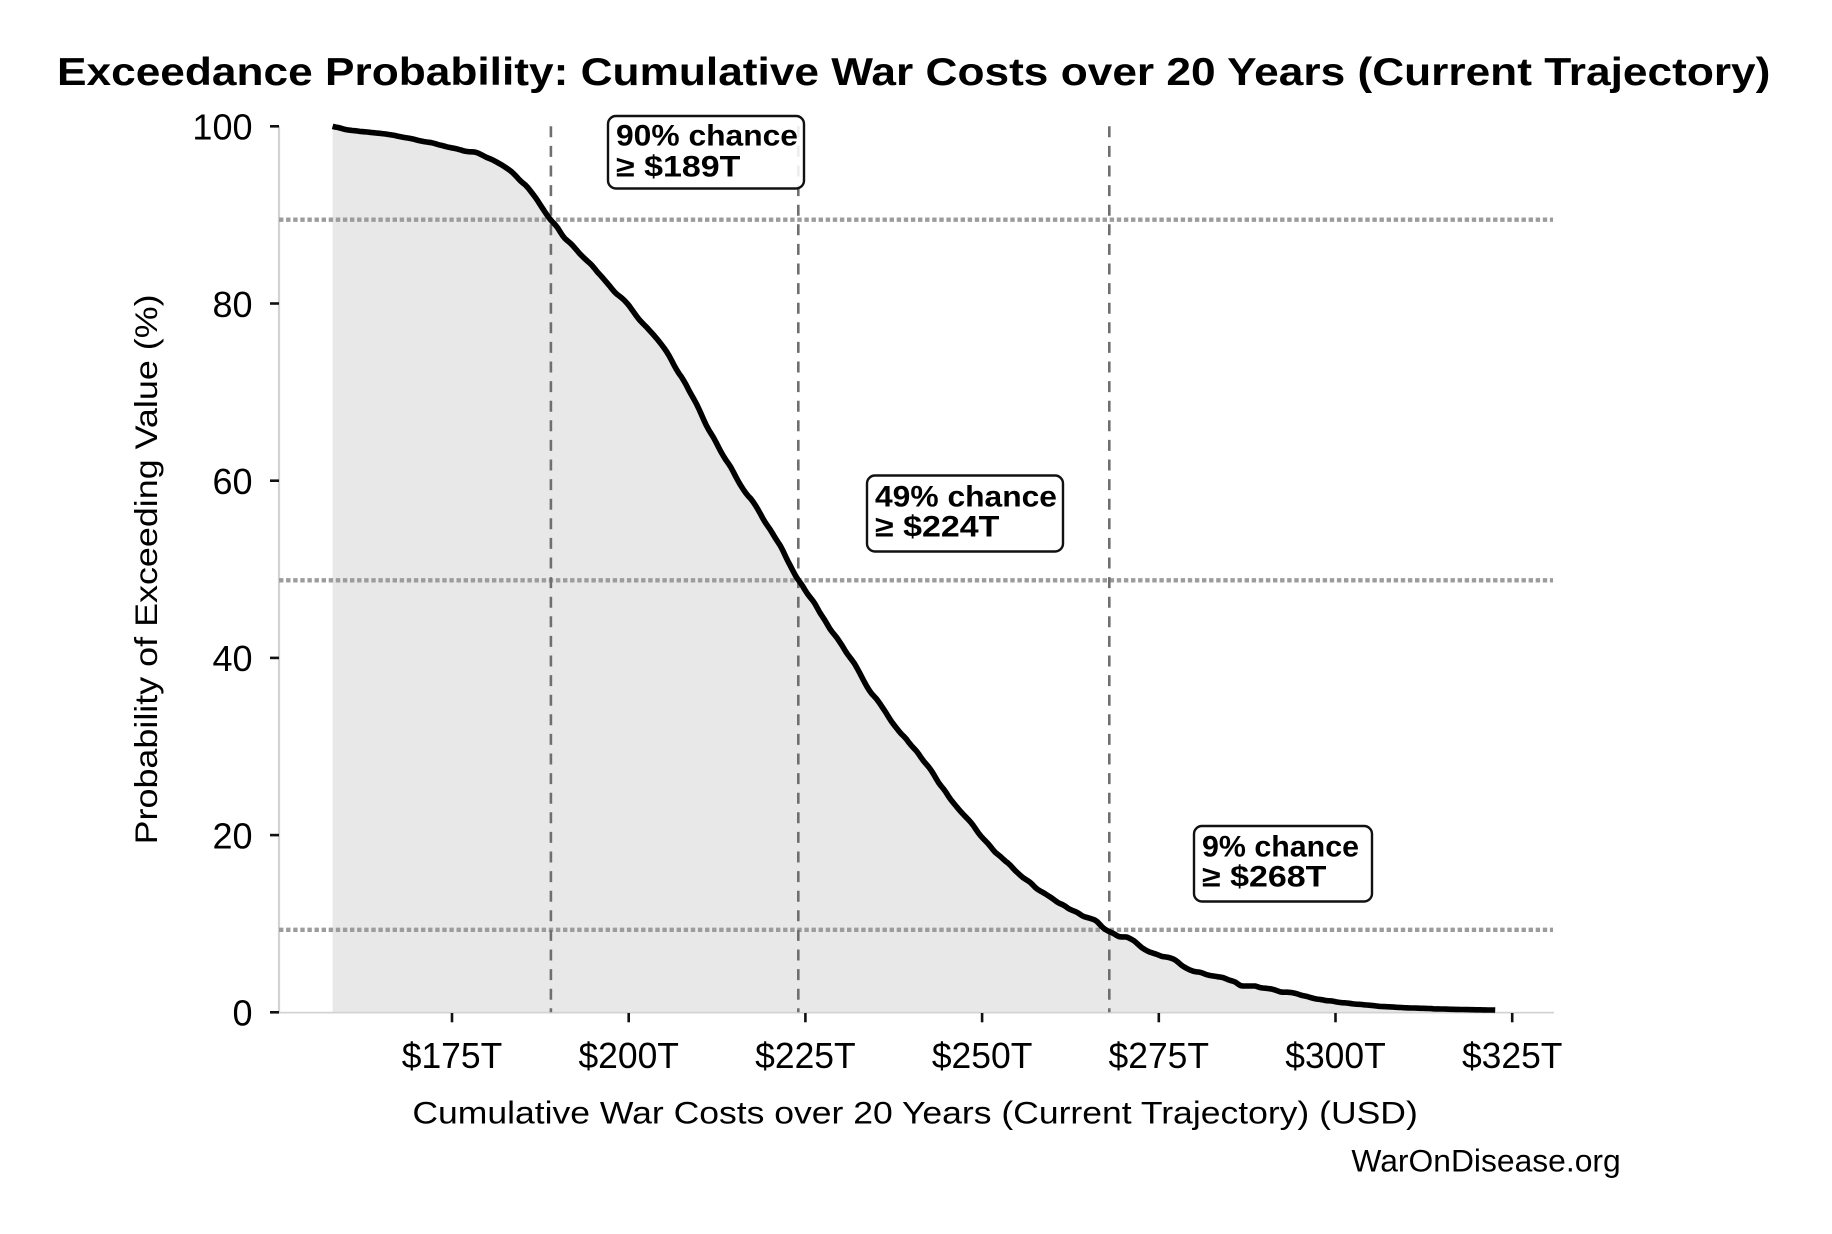  What do you see at coordinates (232, 658) in the screenshot?
I see `svg-text: 40` at bounding box center [232, 658].